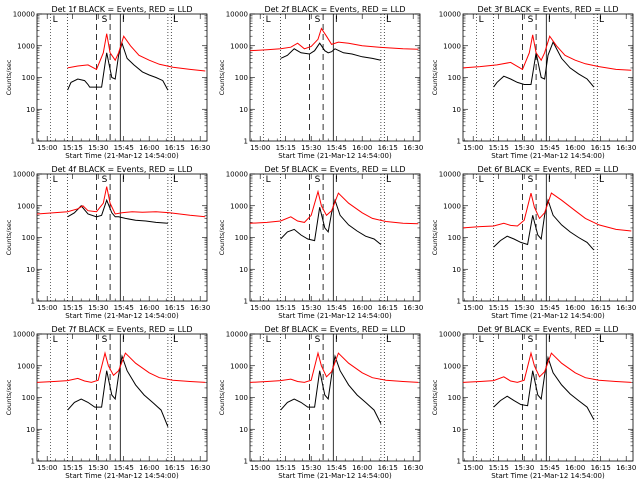 The width and height of the screenshot is (640, 480). Describe the element at coordinates (121, 329) in the screenshot. I see `chart-title: Det 7f BLACK = Events, RED = LLD` at that location.